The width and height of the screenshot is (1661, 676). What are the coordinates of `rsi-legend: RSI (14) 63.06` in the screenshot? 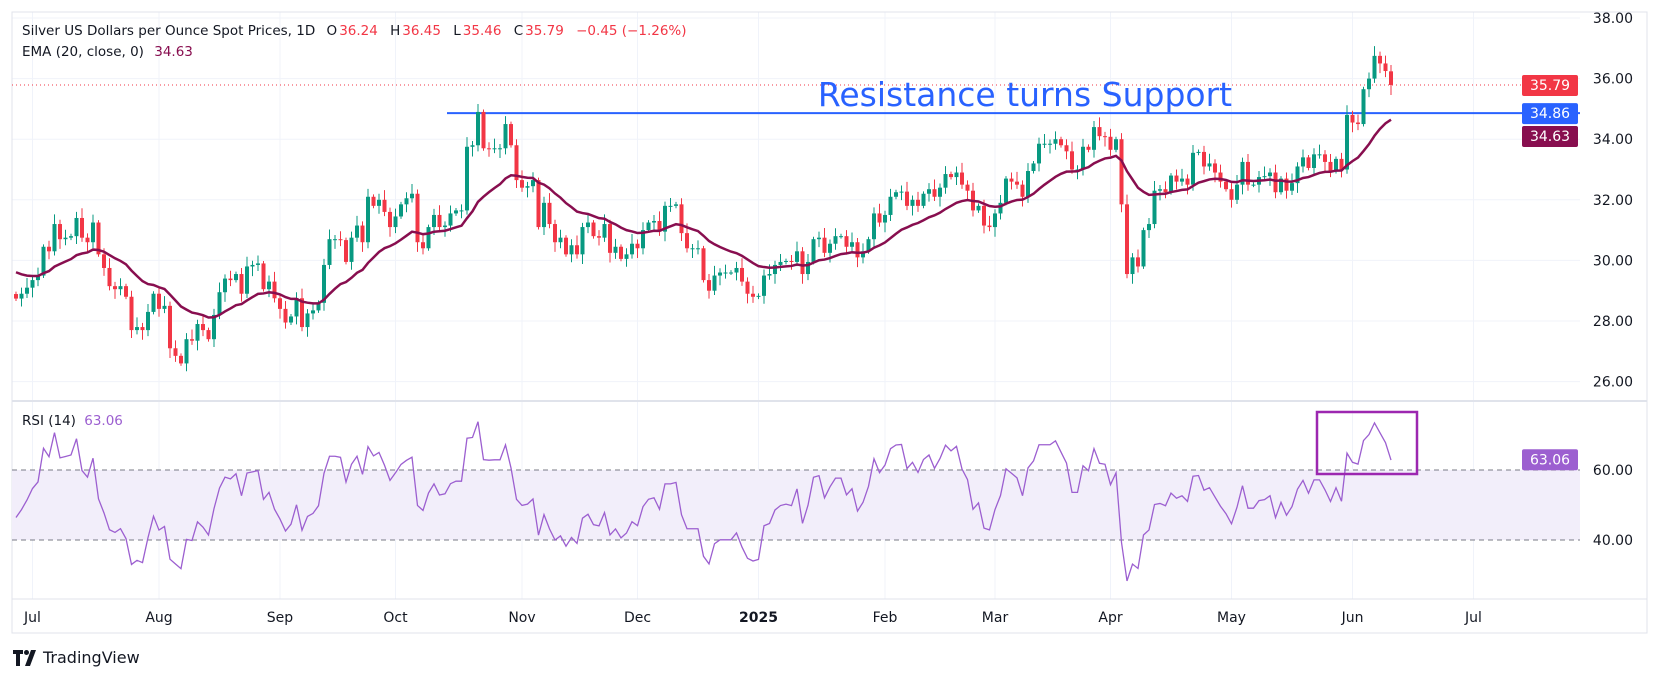 It's located at (72, 421).